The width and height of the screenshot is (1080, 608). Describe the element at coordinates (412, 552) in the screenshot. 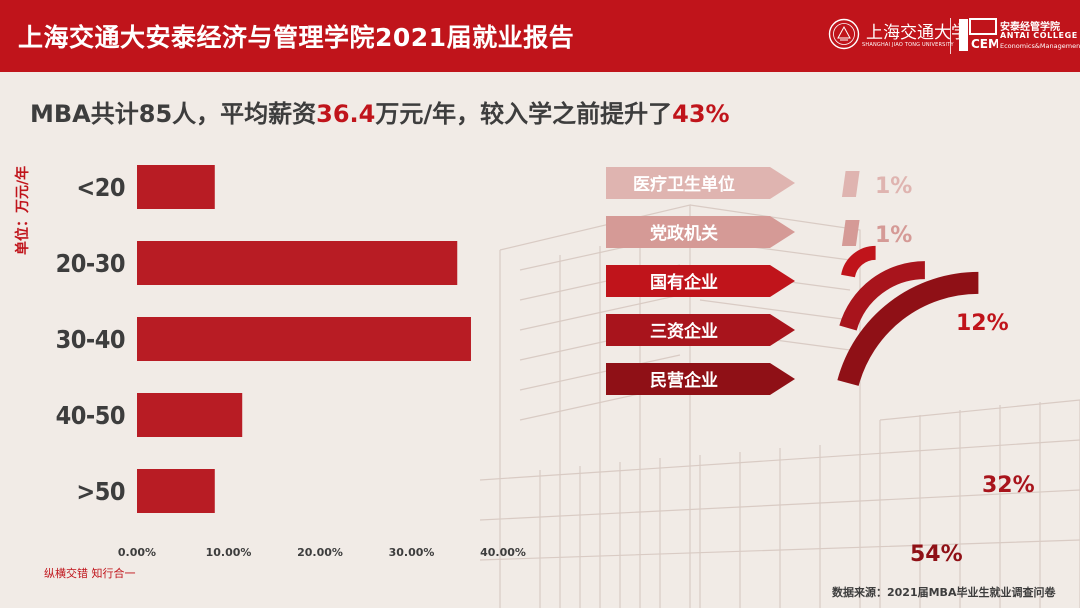

I see `x-tick-label: 30.00%` at that location.